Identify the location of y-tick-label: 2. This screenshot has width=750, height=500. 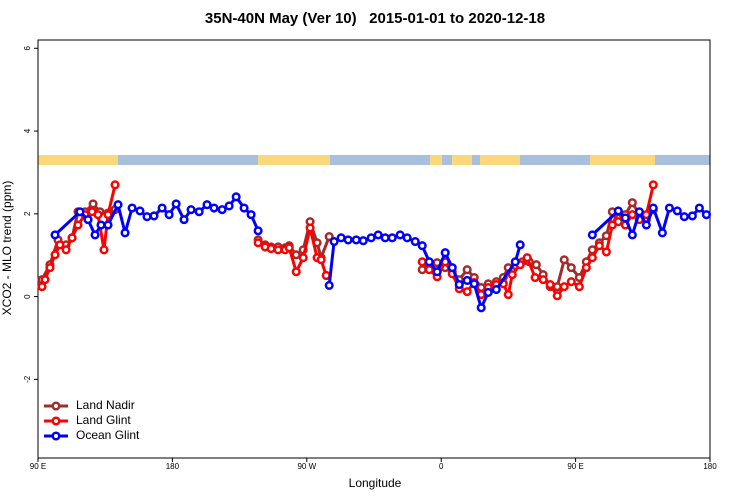
(27, 213).